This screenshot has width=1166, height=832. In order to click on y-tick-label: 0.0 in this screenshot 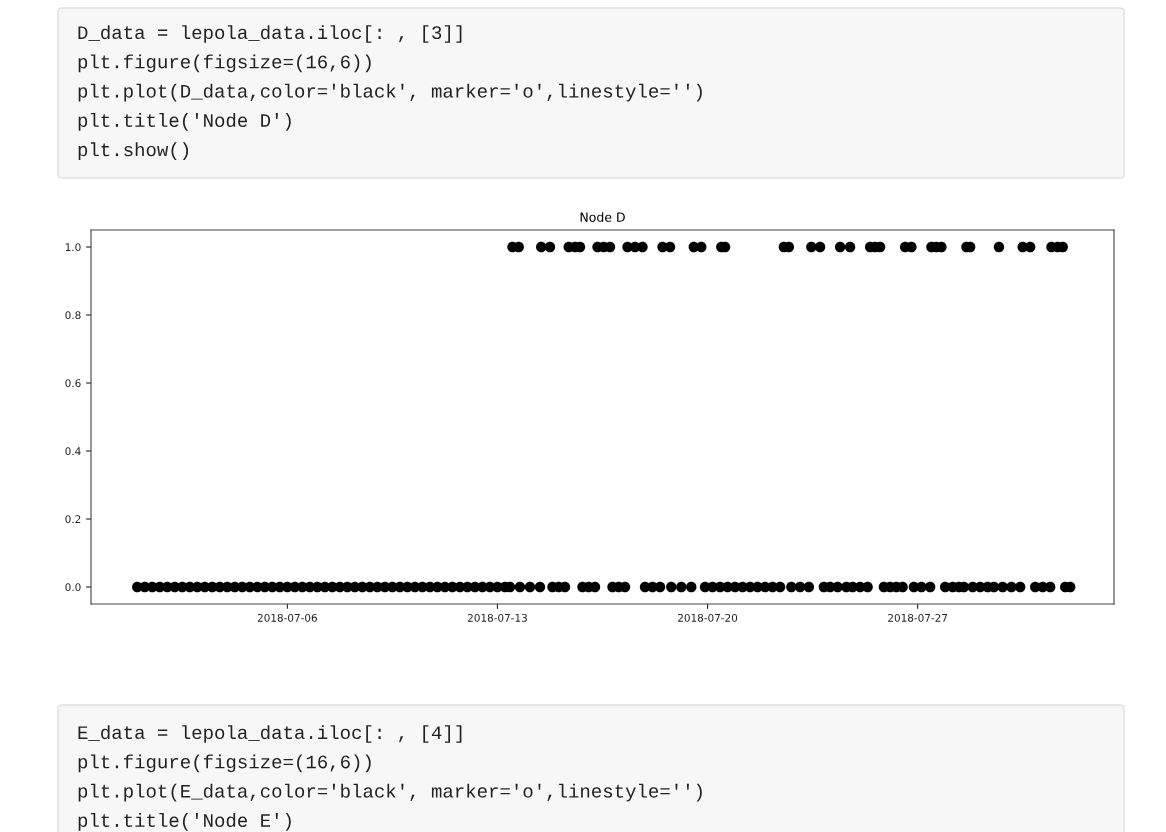, I will do `click(73, 587)`.